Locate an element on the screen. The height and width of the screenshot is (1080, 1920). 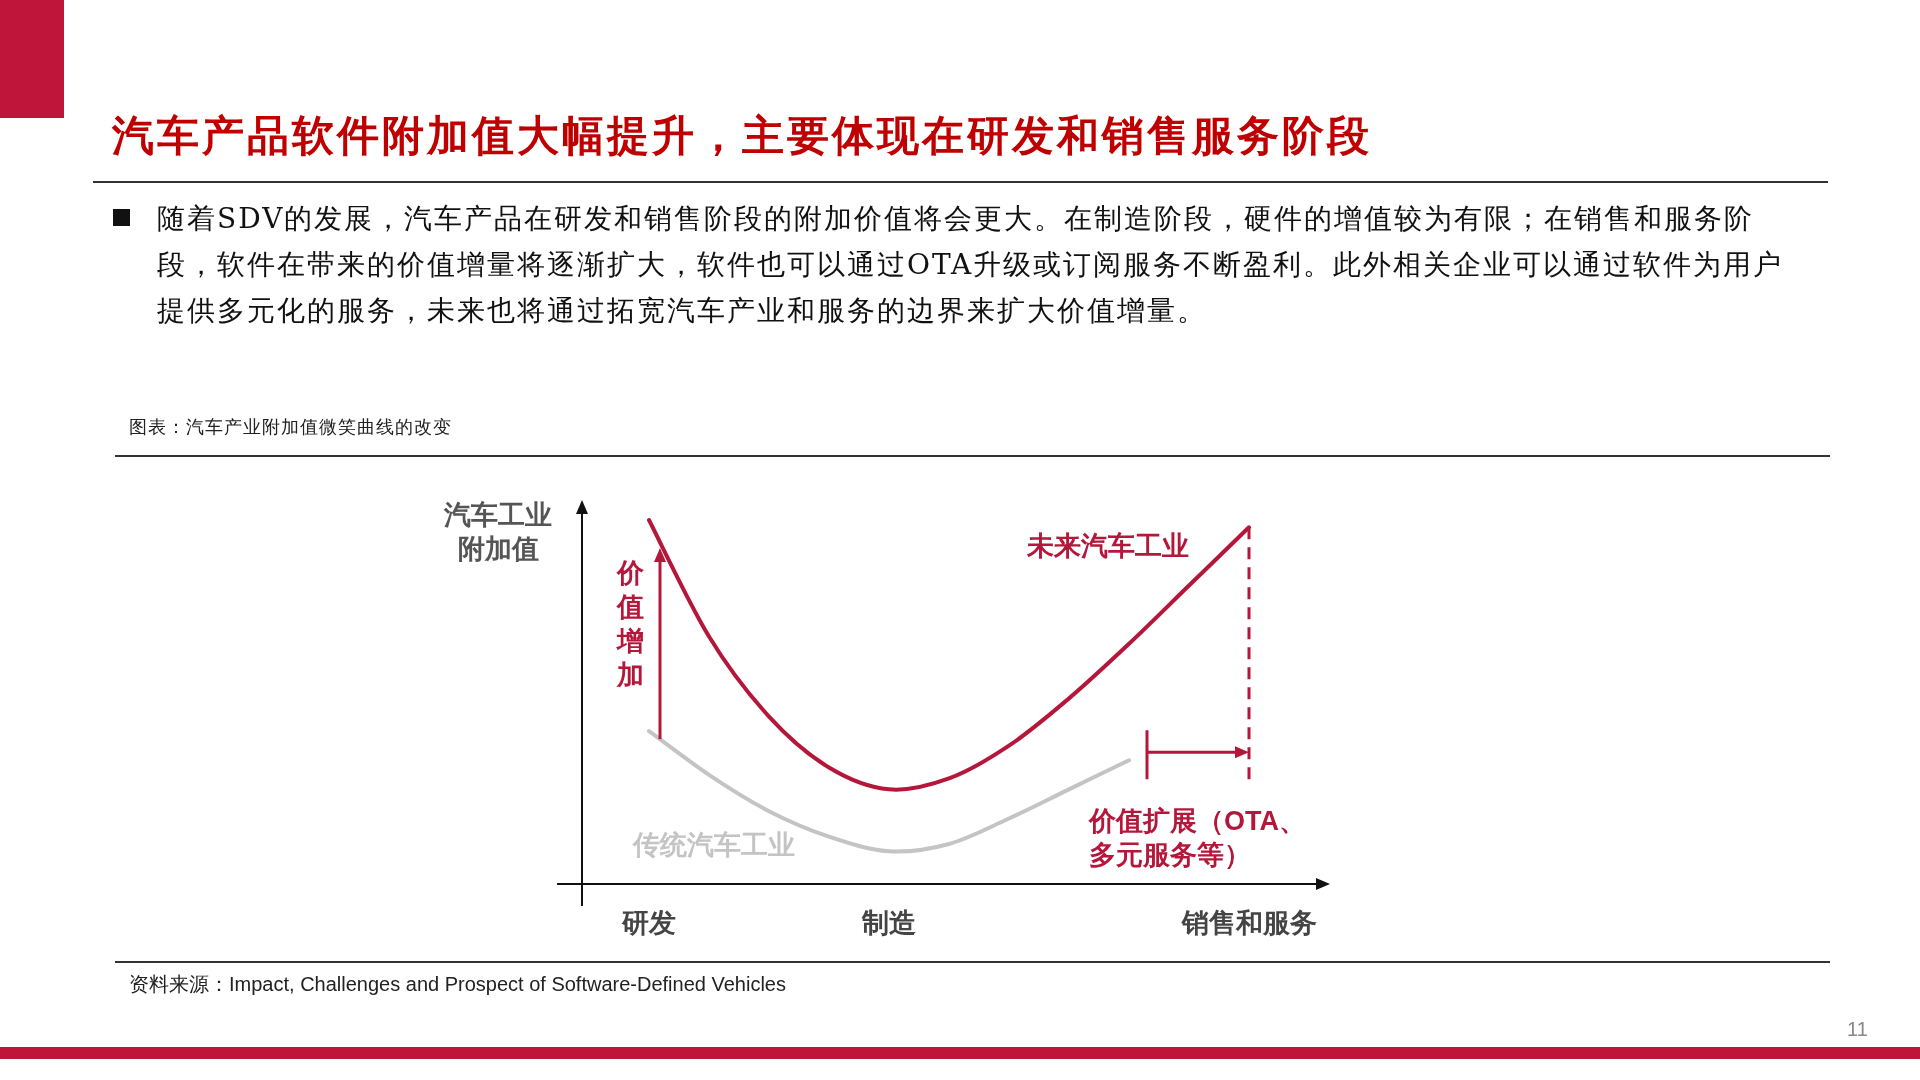
x-tick-label: 研发 is located at coordinates (648, 923).